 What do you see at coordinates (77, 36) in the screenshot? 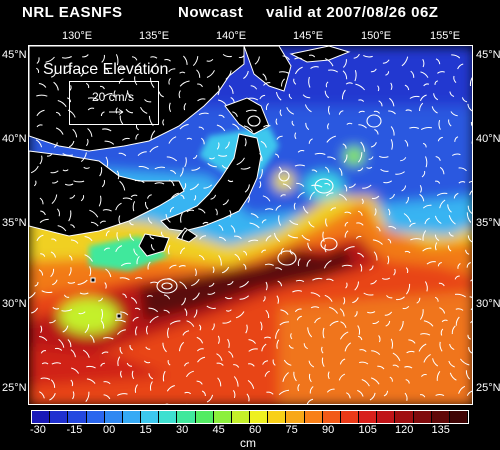
I see `lon-label-130: 130°E` at bounding box center [77, 36].